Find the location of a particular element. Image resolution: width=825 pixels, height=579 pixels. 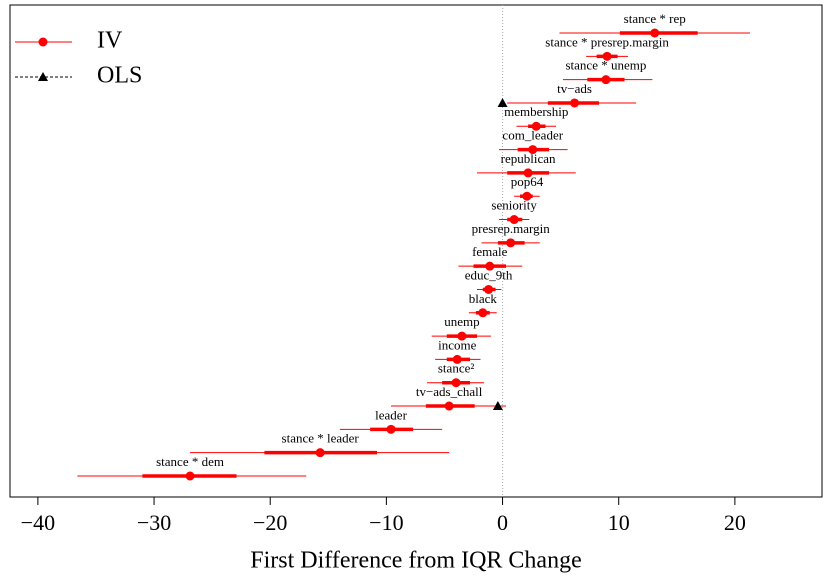

category-label: tv−ads is located at coordinates (574, 88).